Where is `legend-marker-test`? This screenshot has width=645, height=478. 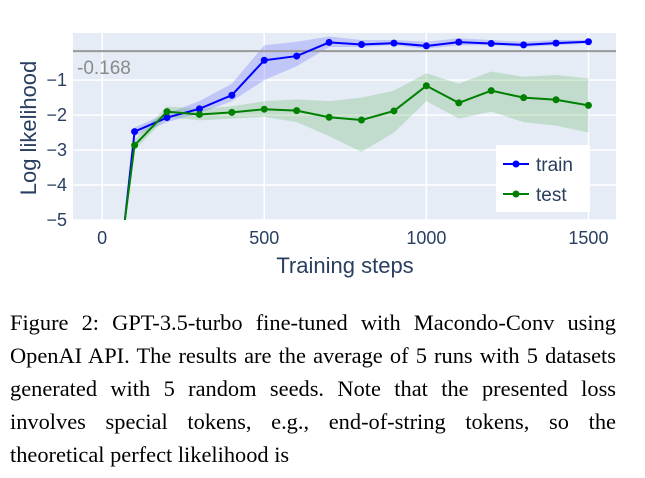
legend-marker-test is located at coordinates (516, 194).